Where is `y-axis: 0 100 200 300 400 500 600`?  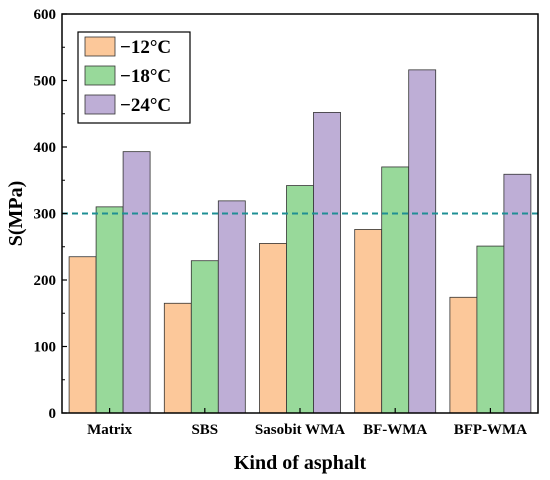 y-axis: 0 100 200 300 400 500 600 is located at coordinates (50, 214).